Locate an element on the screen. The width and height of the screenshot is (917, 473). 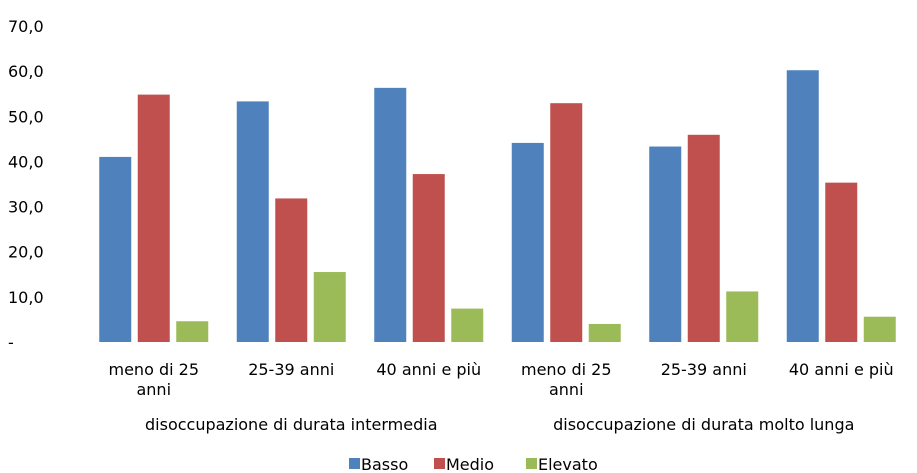
legend-item: Basso is located at coordinates (378, 464).